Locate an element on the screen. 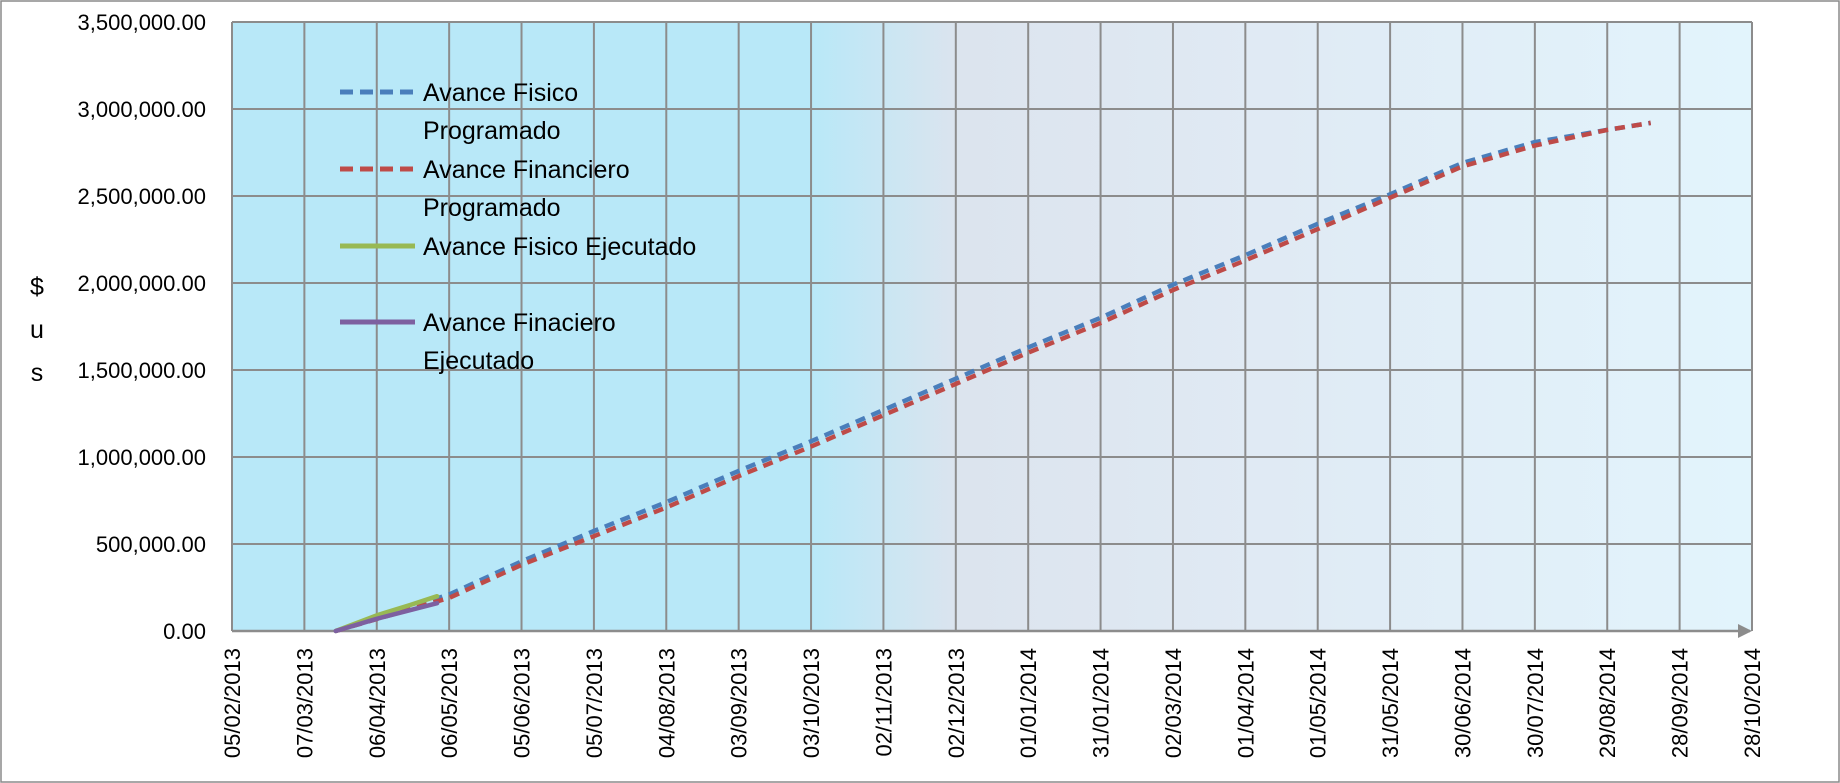  x-tick-label: 03/09/2013 is located at coordinates (739, 703).